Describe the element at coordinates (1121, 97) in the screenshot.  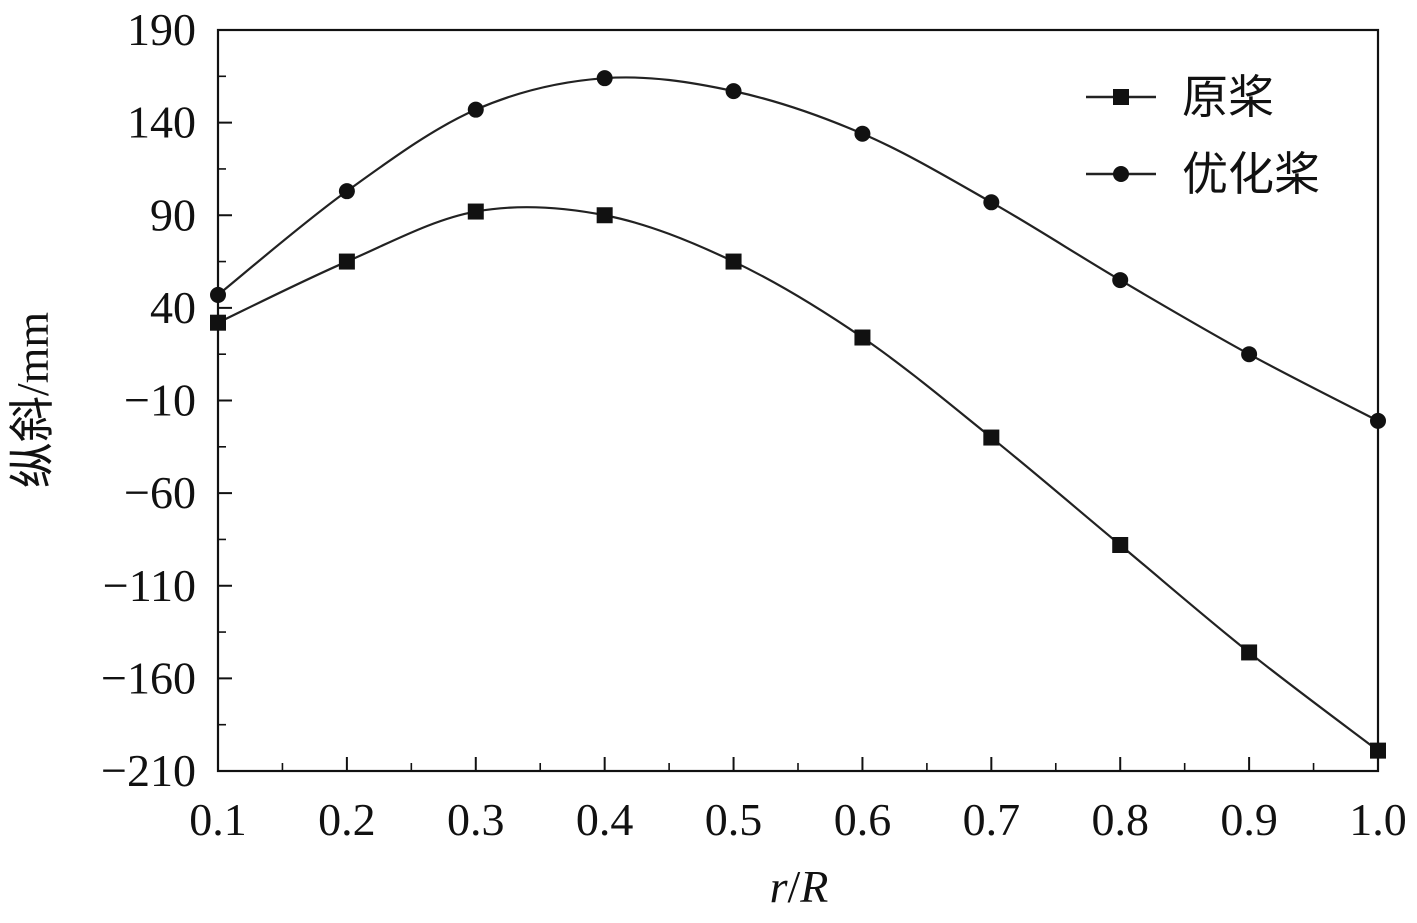
I see `legend-square-marker` at that location.